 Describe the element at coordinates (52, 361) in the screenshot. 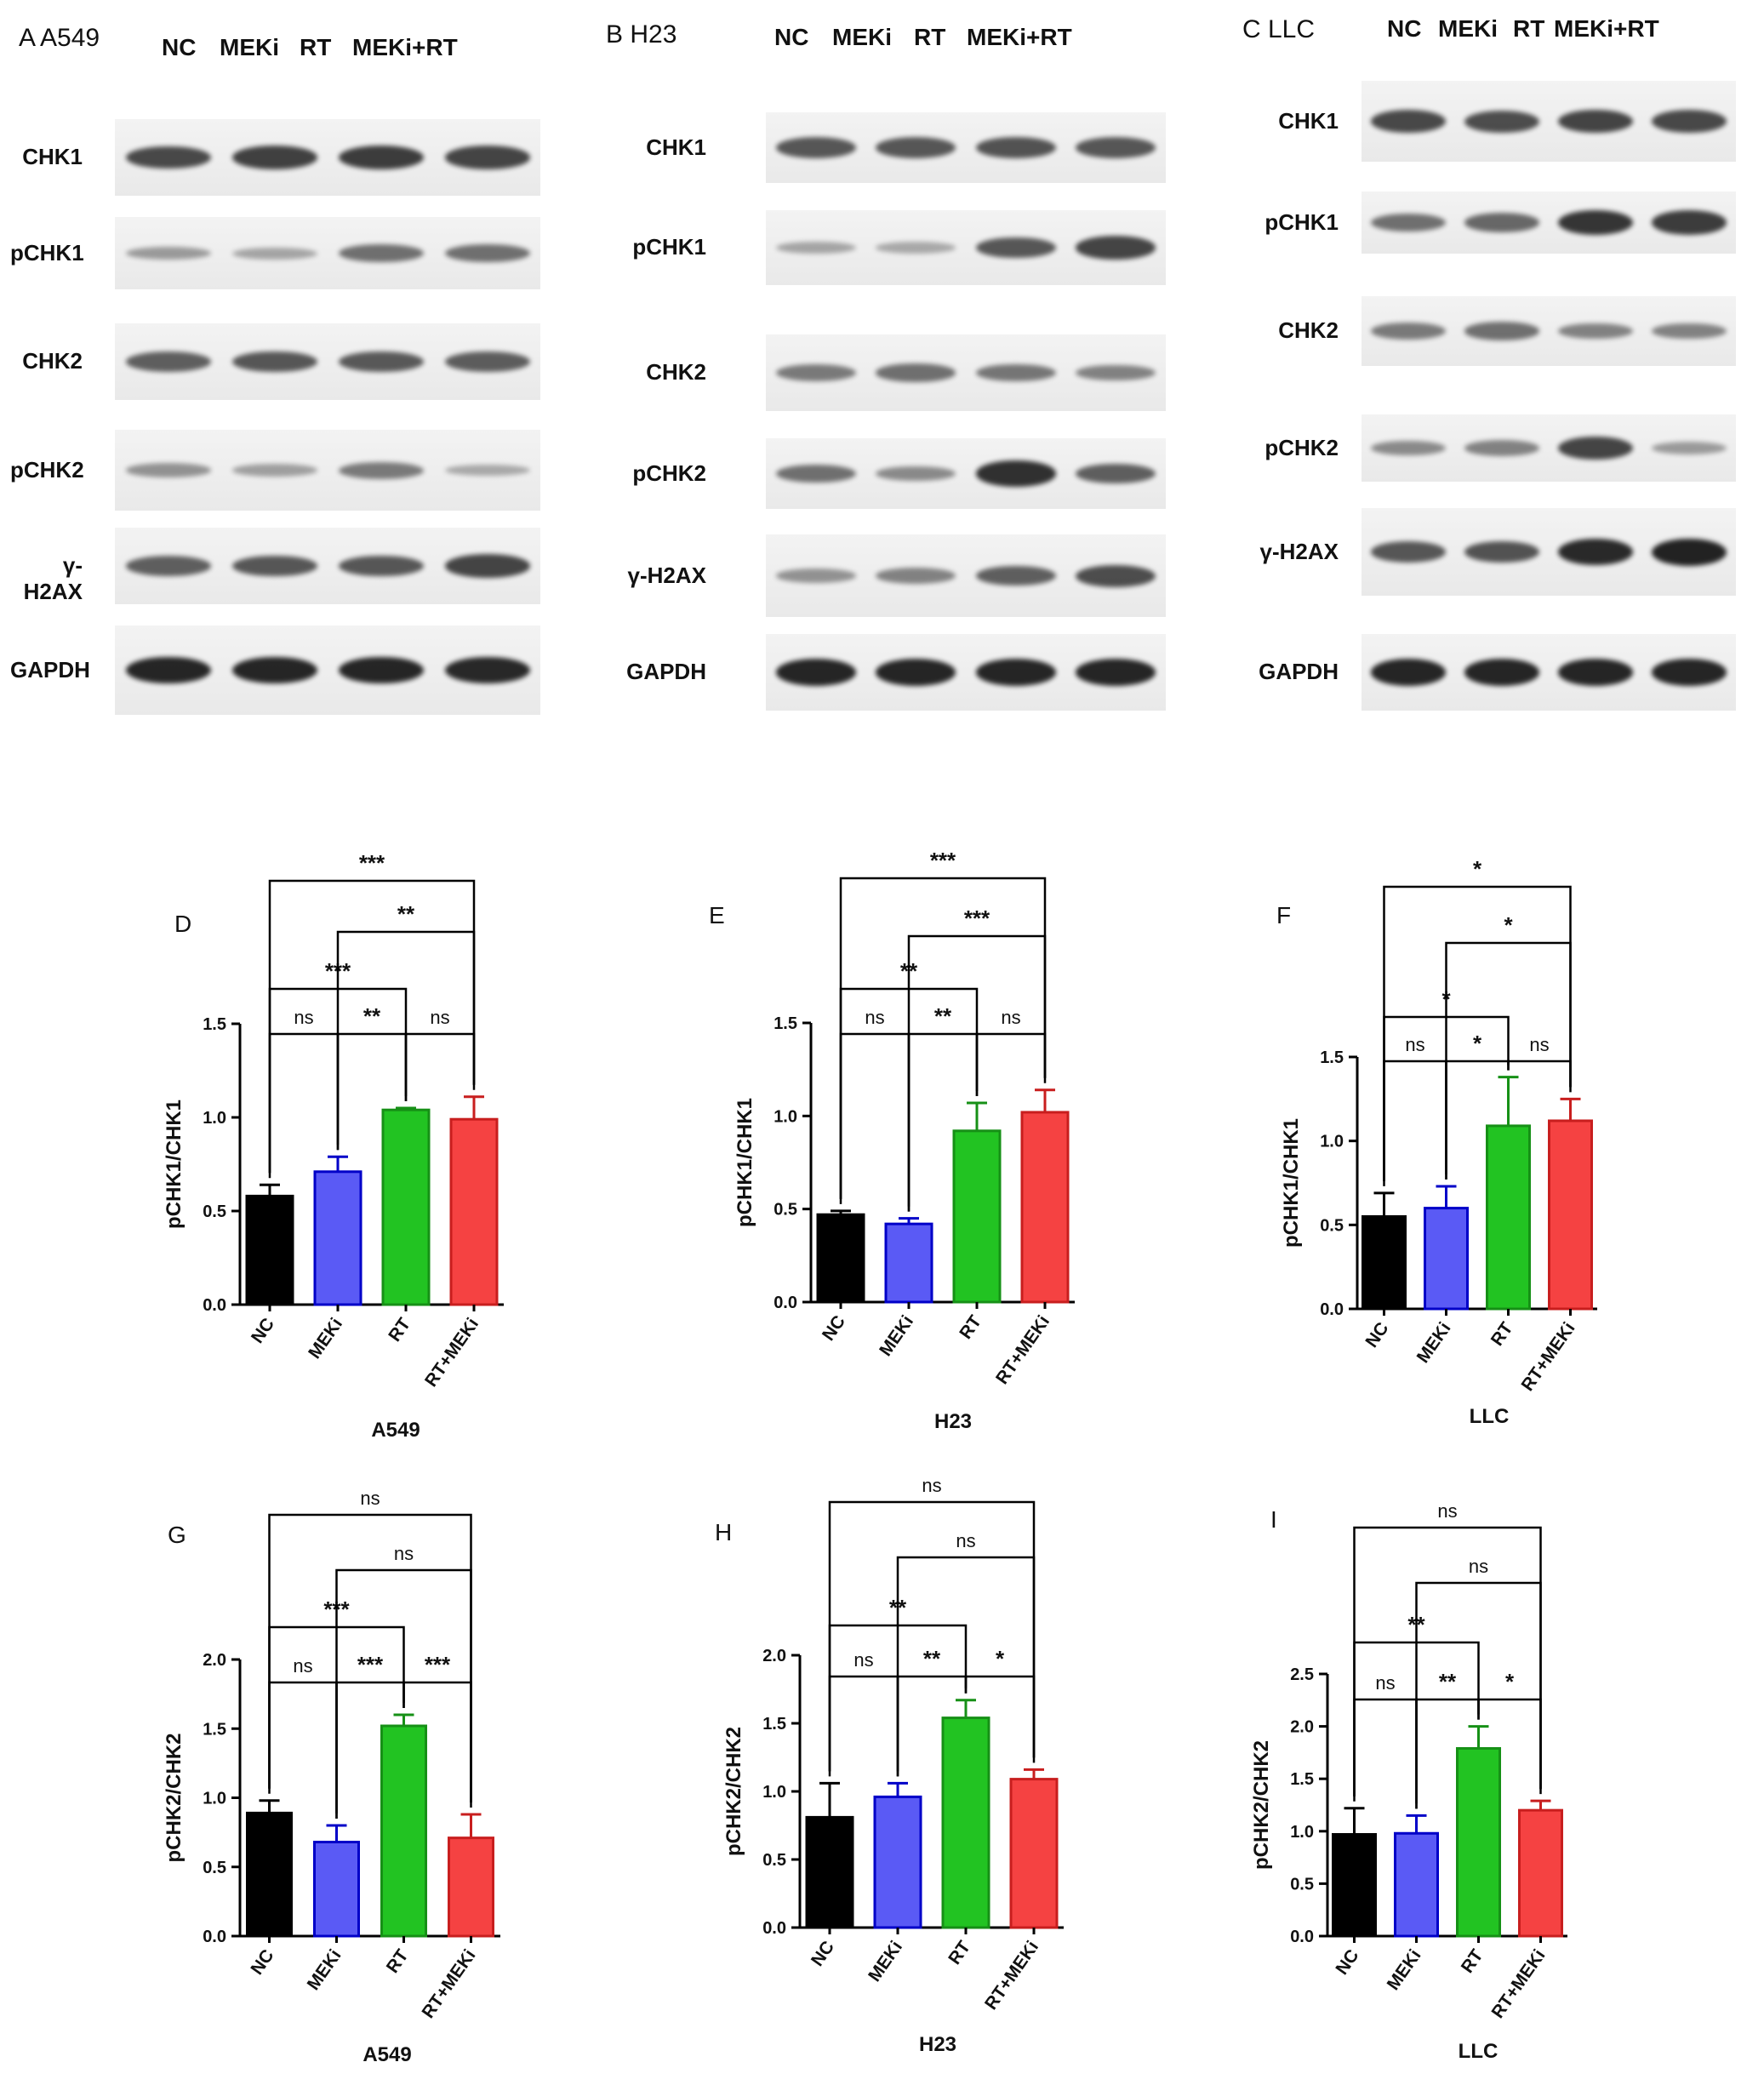

I see `blot-row-label: CHK2` at that location.